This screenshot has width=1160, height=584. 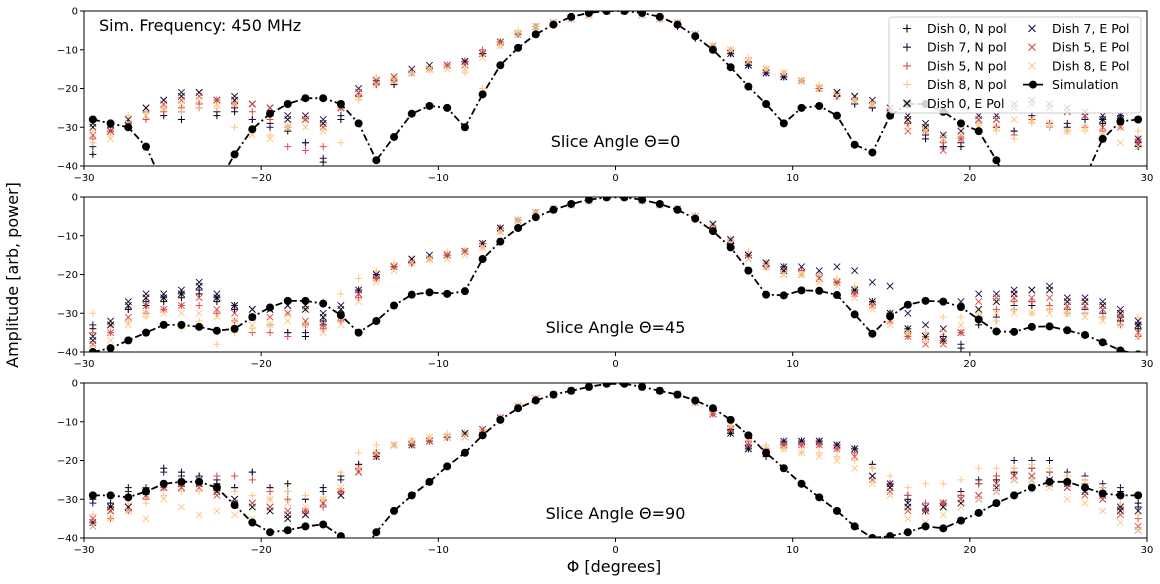 What do you see at coordinates (12, 275) in the screenshot?
I see `y-axis-label: Amplitude [arb, power]` at bounding box center [12, 275].